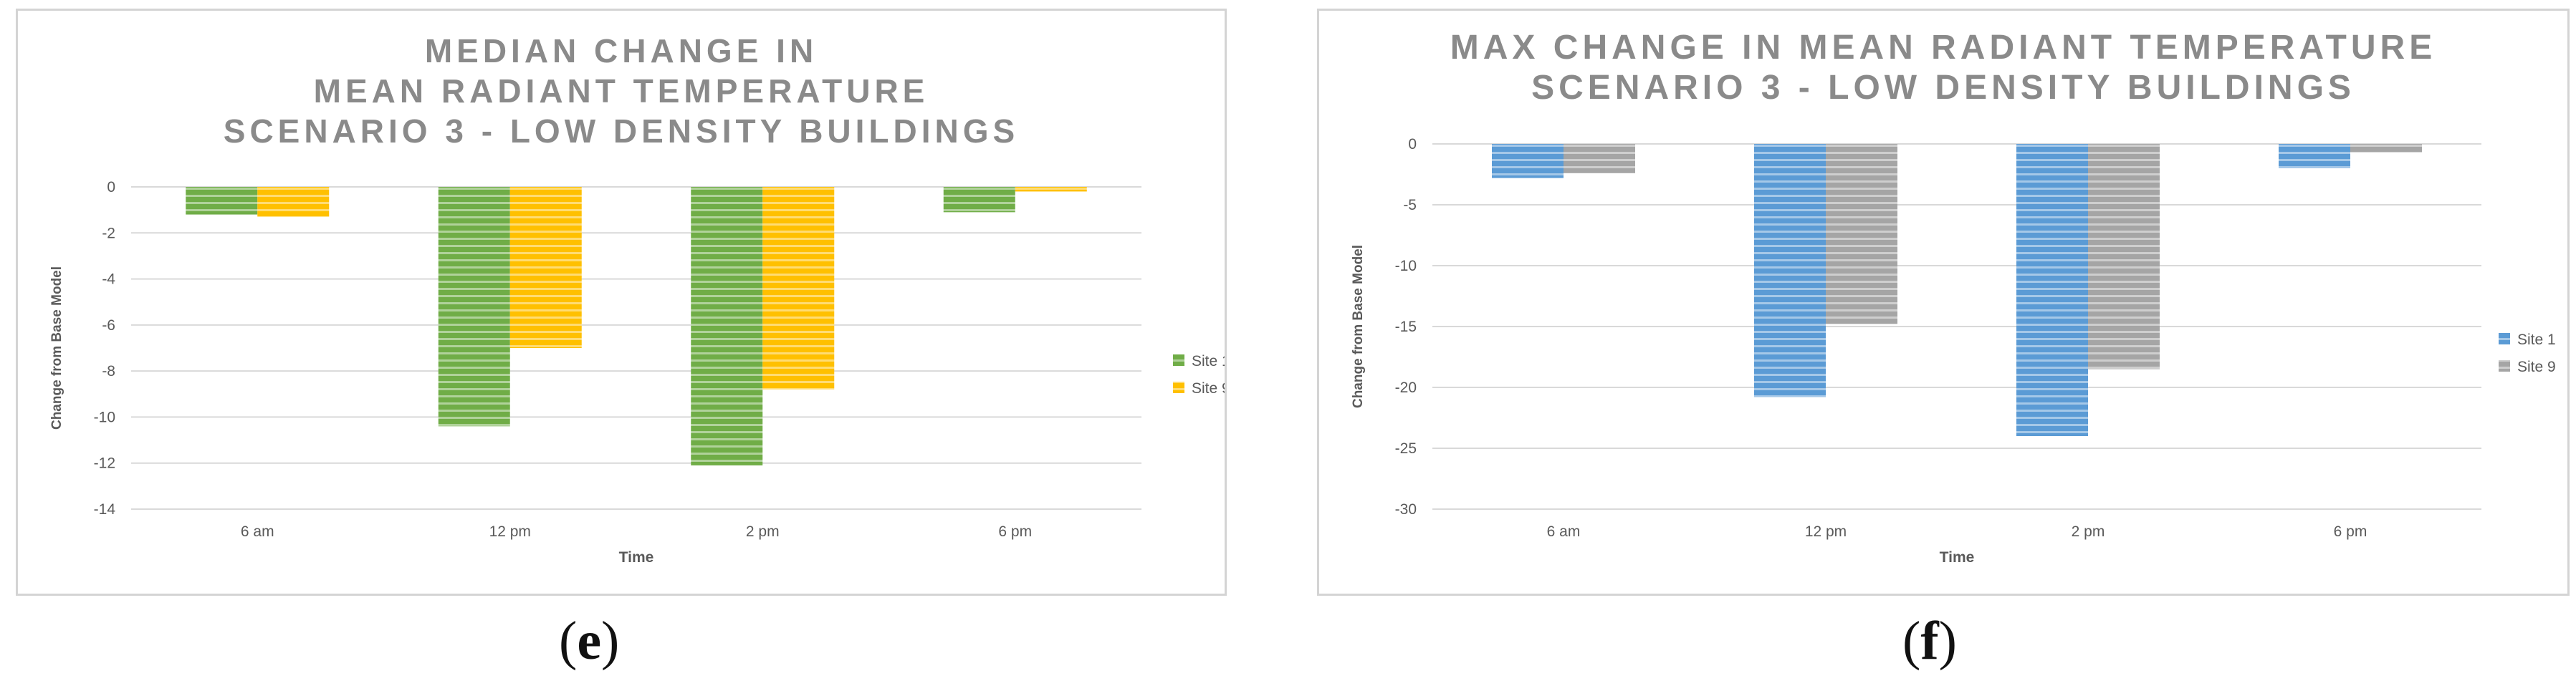 This screenshot has height=691, width=2576. I want to click on y-tick-label: -8, so click(109, 371).